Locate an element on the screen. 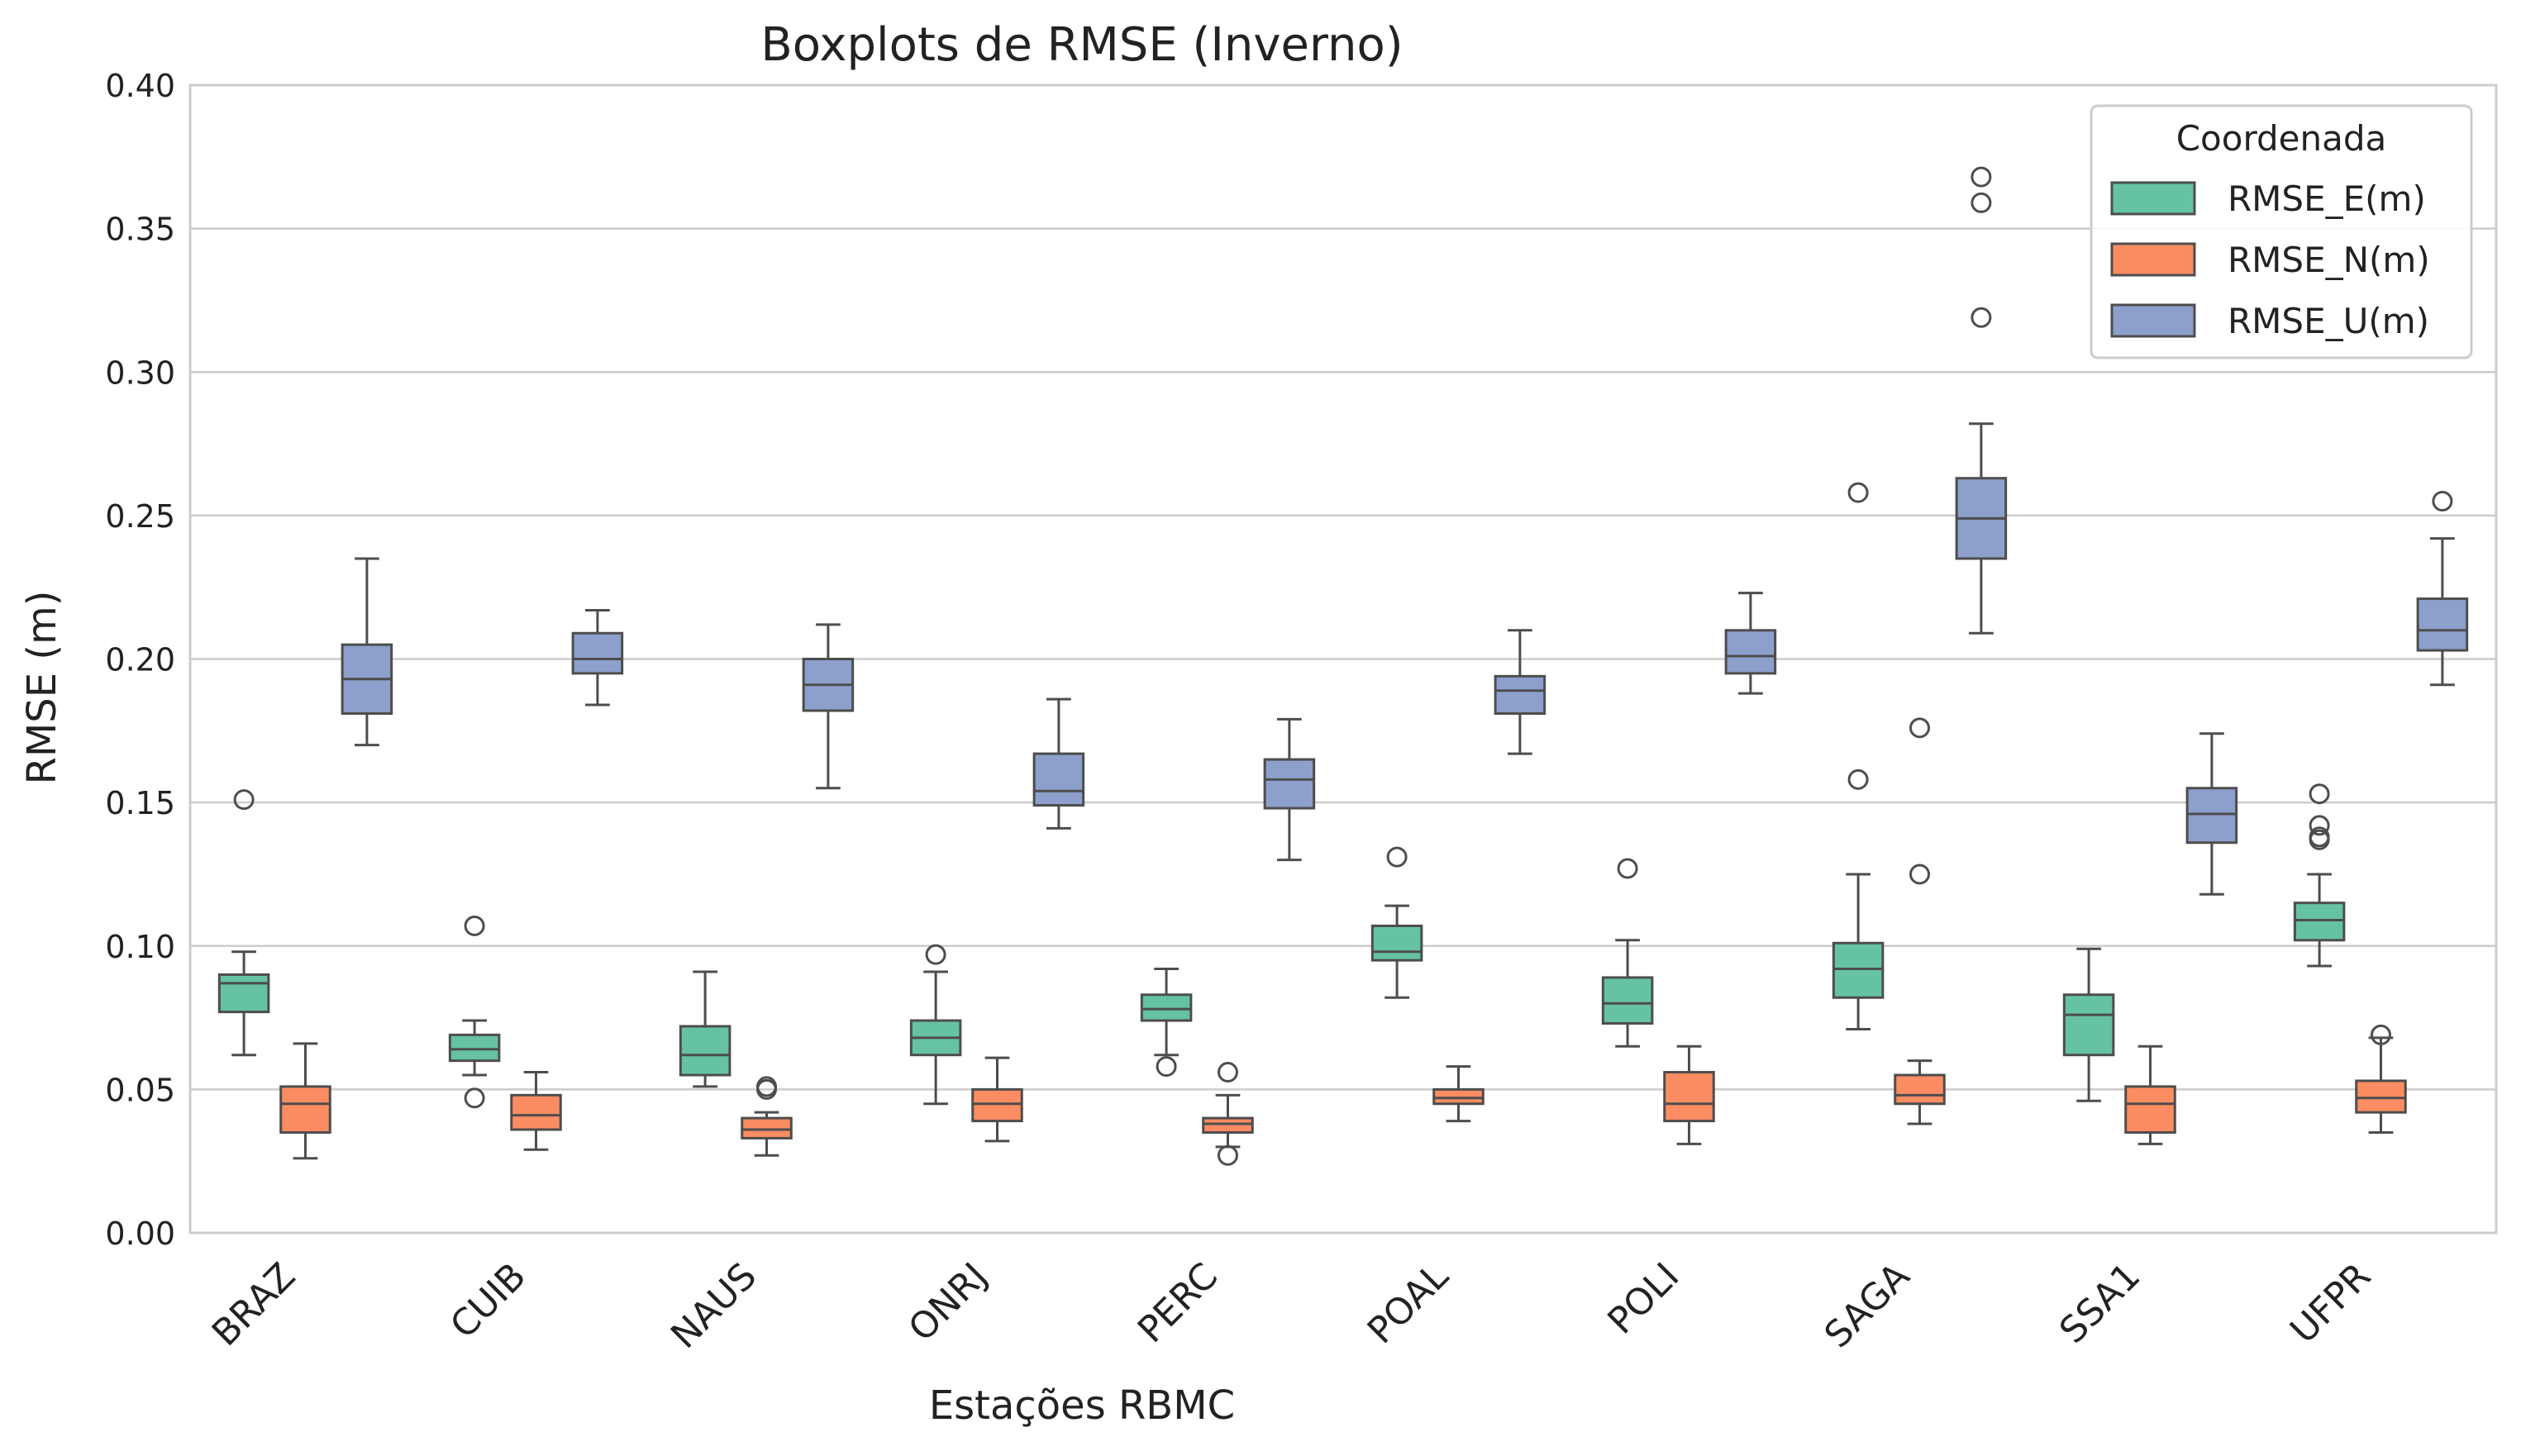 This screenshot has height=1456, width=2521. legend-frame is located at coordinates (2281, 231).